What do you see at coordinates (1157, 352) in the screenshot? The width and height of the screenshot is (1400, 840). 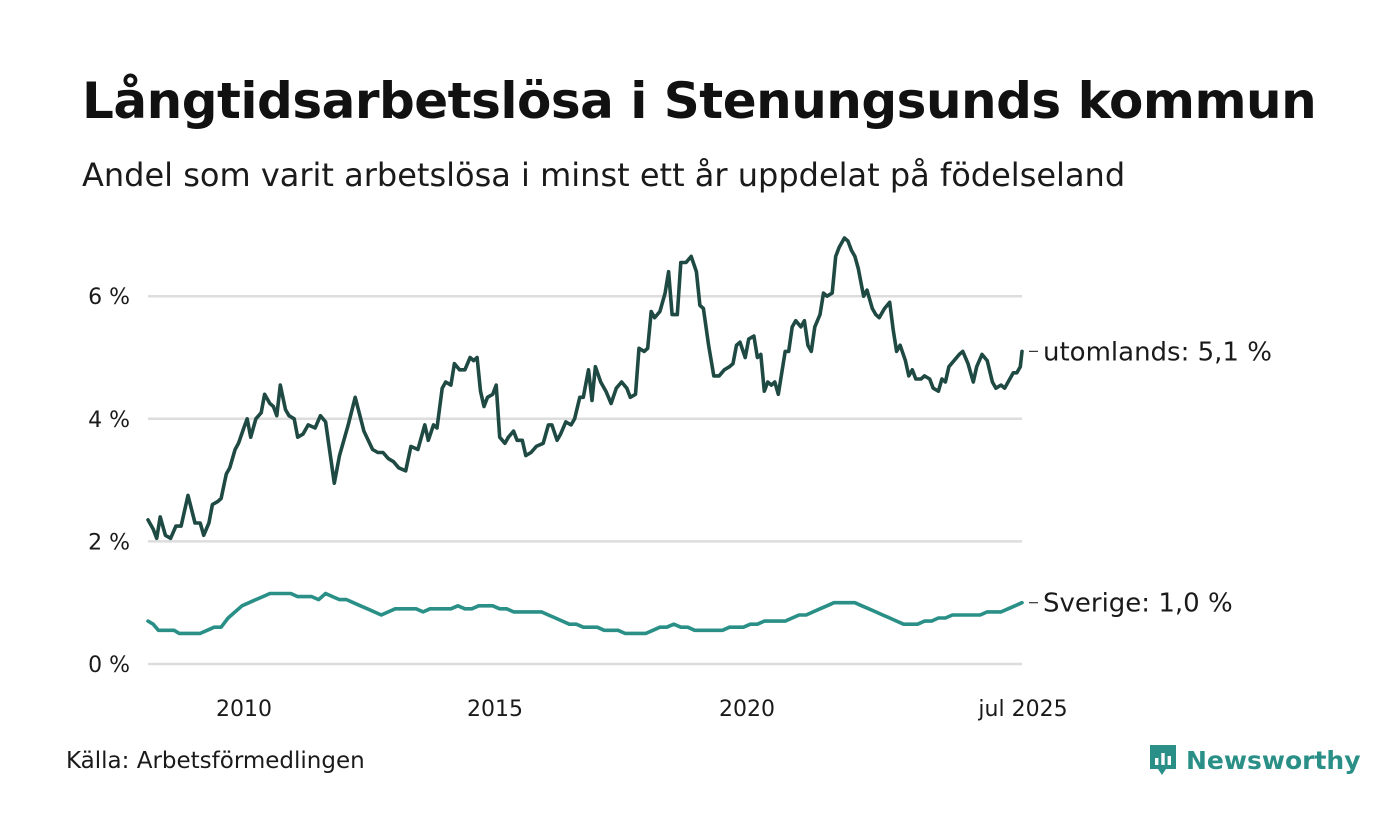 I see `end-label-utomlands: utomlands: 5,1 %` at bounding box center [1157, 352].